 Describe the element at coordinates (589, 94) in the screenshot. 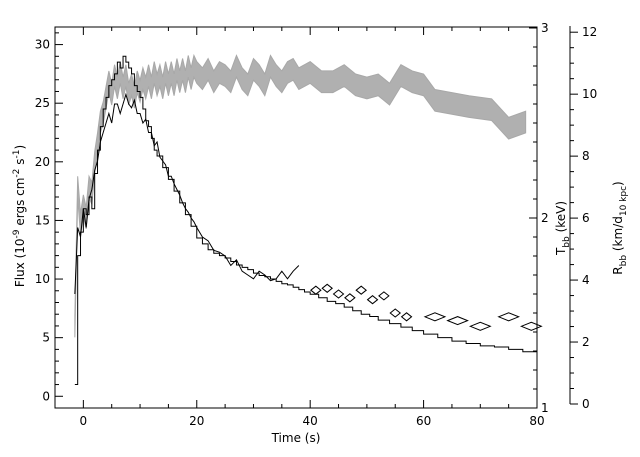

I see `radius-tick-label: 10` at that location.